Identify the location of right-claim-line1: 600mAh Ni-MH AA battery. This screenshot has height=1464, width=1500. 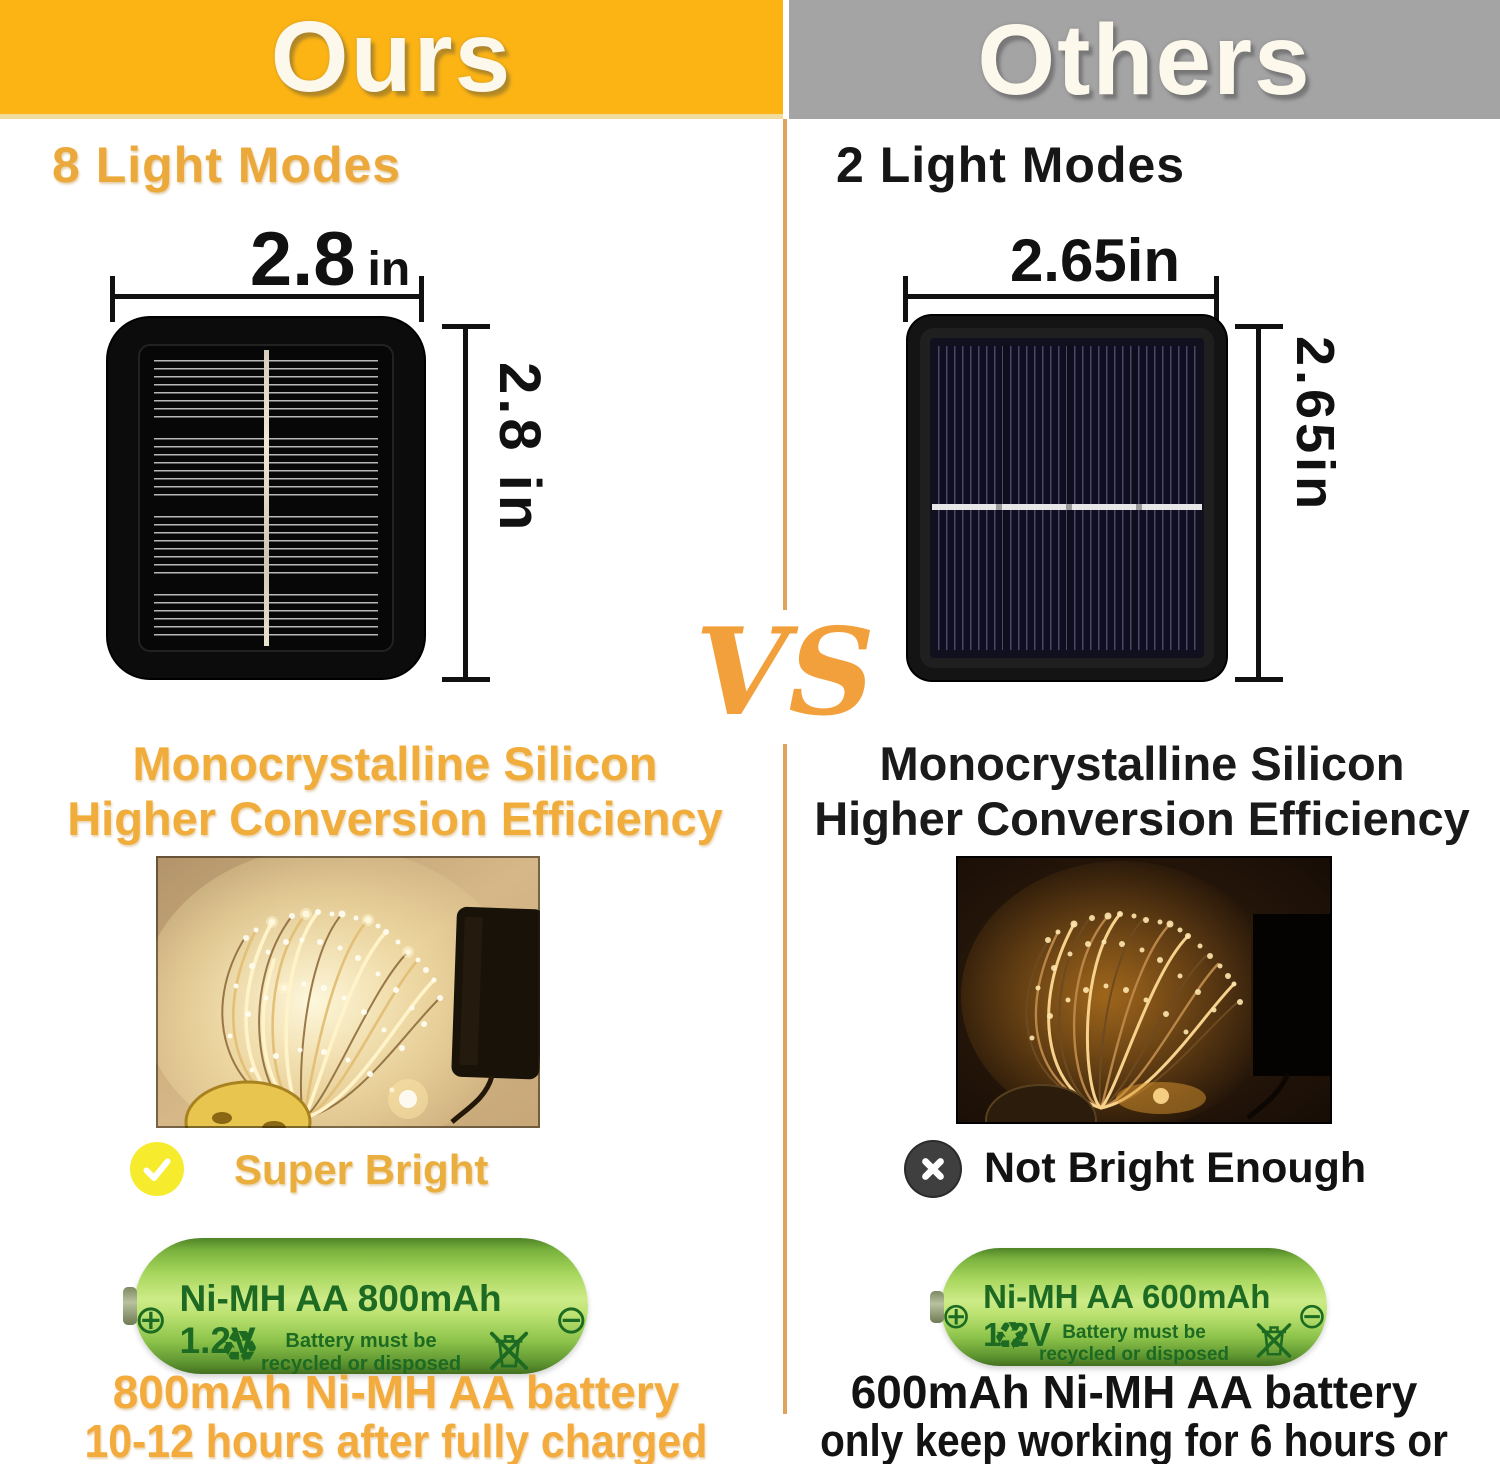
(1134, 1392).